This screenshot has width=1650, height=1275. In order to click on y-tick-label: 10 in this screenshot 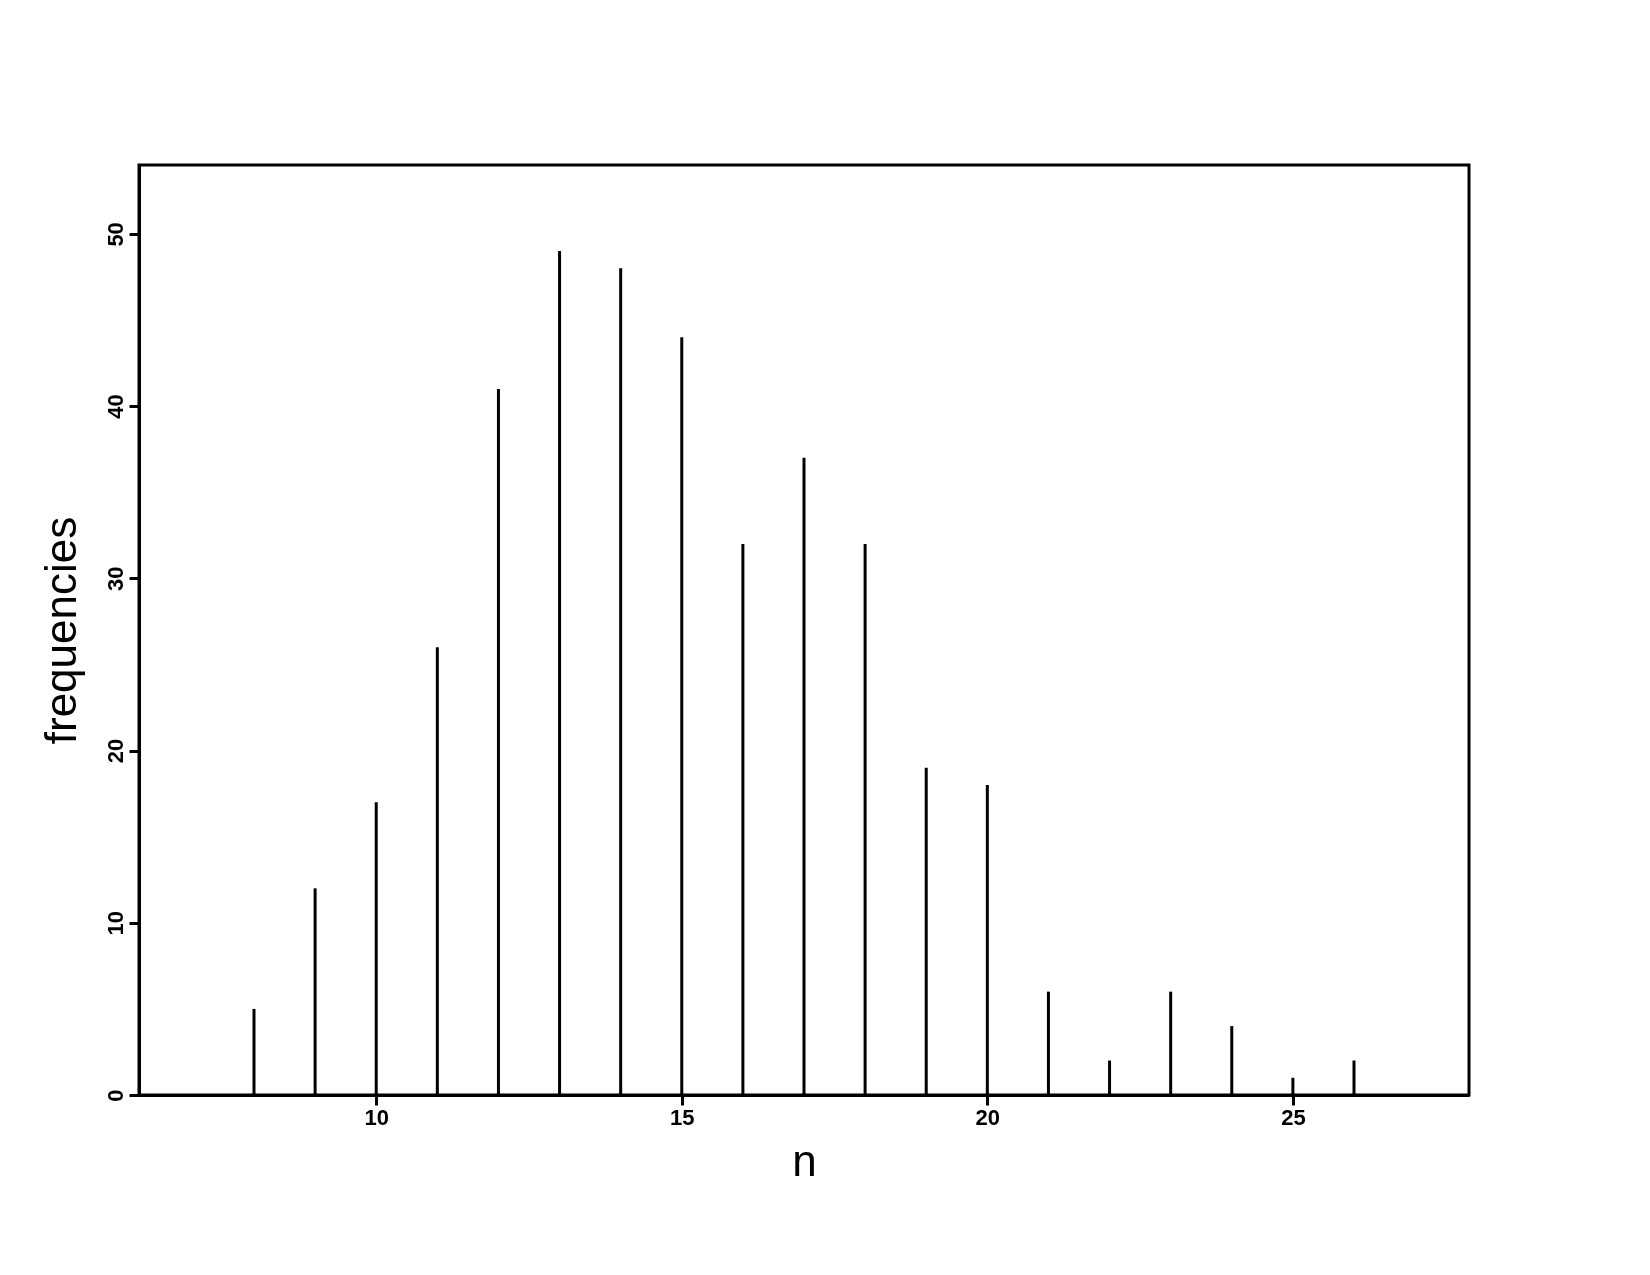, I will do `click(115, 923)`.